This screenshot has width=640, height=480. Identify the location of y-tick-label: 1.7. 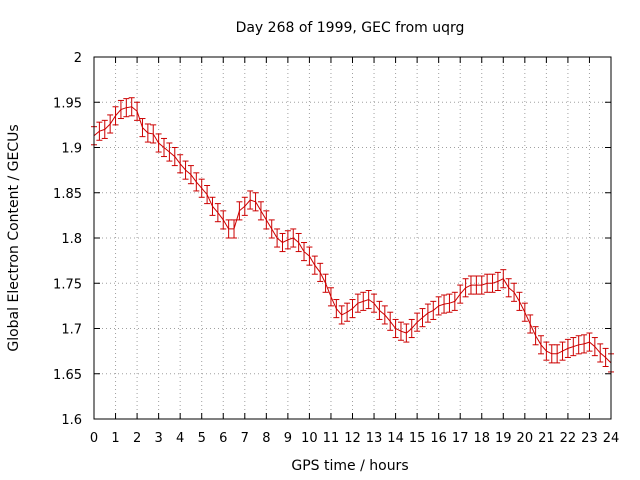
(71, 330).